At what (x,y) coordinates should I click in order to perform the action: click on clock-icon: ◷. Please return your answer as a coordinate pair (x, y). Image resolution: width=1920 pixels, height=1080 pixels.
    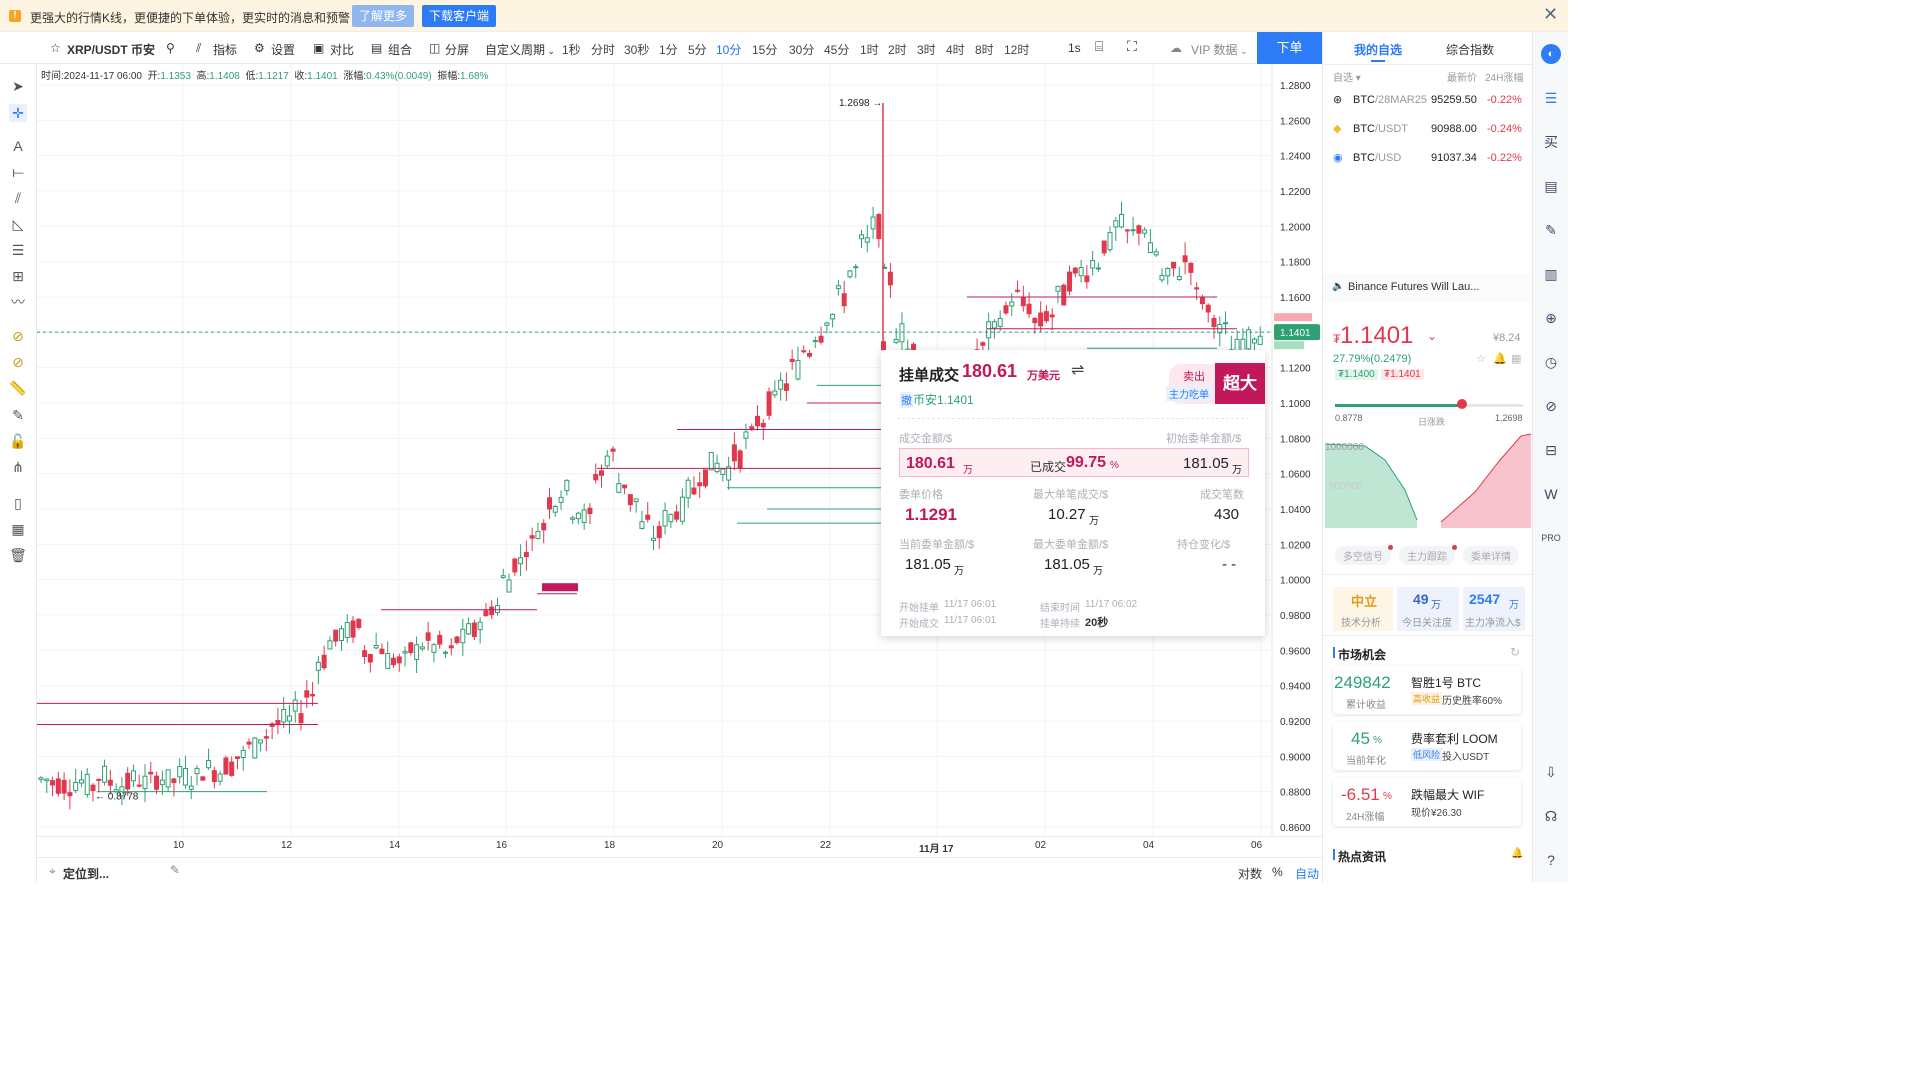
    Looking at the image, I should click on (1551, 362).